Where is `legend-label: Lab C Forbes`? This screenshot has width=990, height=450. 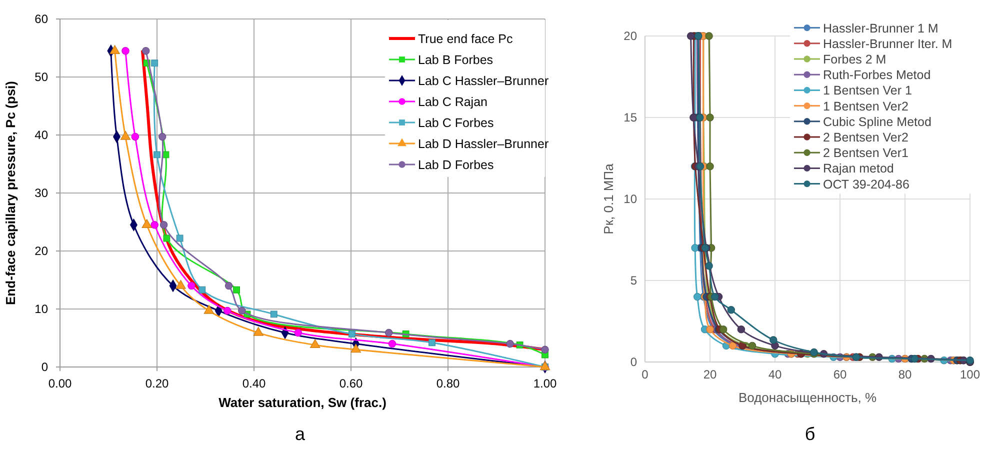
legend-label: Lab C Forbes is located at coordinates (456, 123).